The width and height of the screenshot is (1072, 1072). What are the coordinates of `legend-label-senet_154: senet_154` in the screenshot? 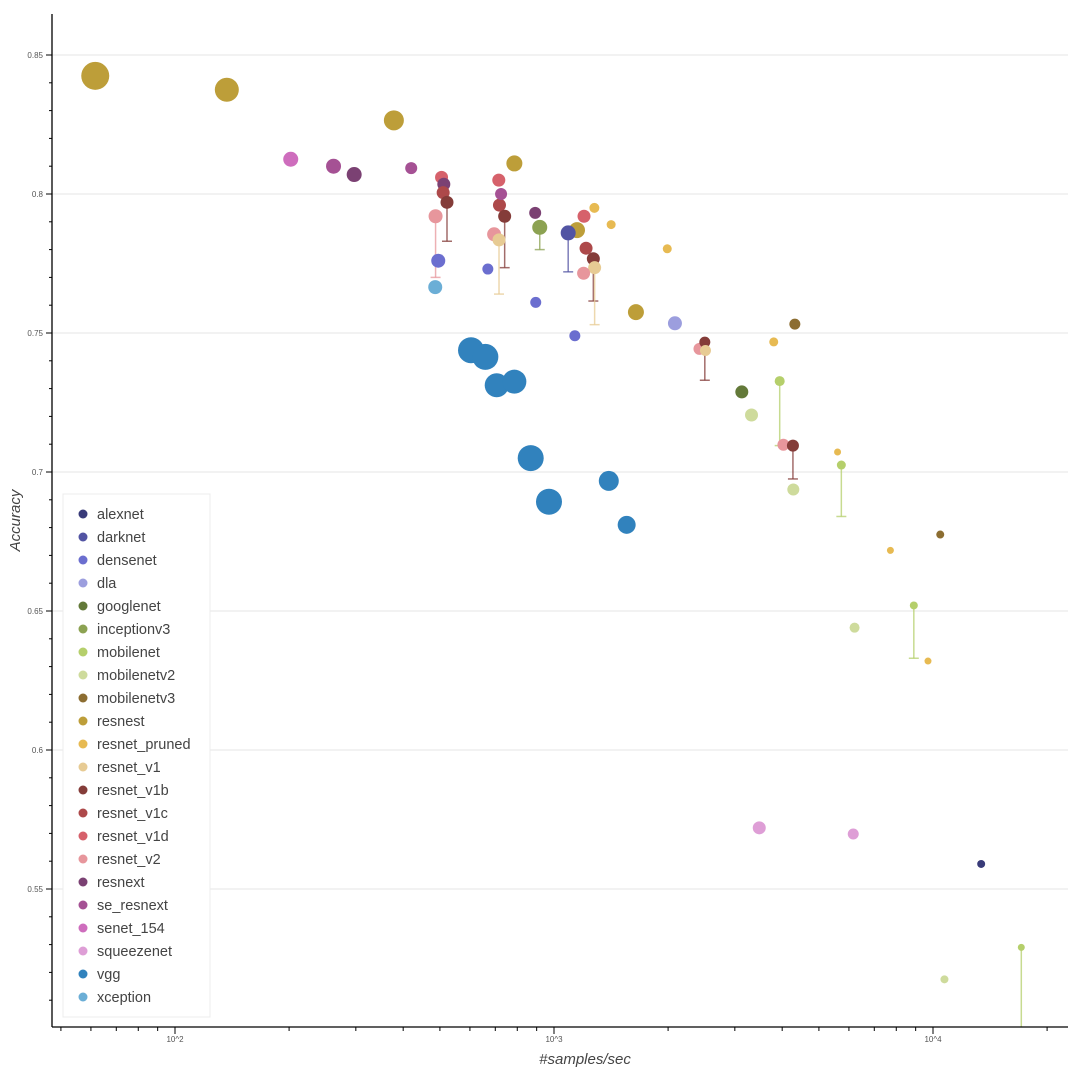 It's located at (131, 929).